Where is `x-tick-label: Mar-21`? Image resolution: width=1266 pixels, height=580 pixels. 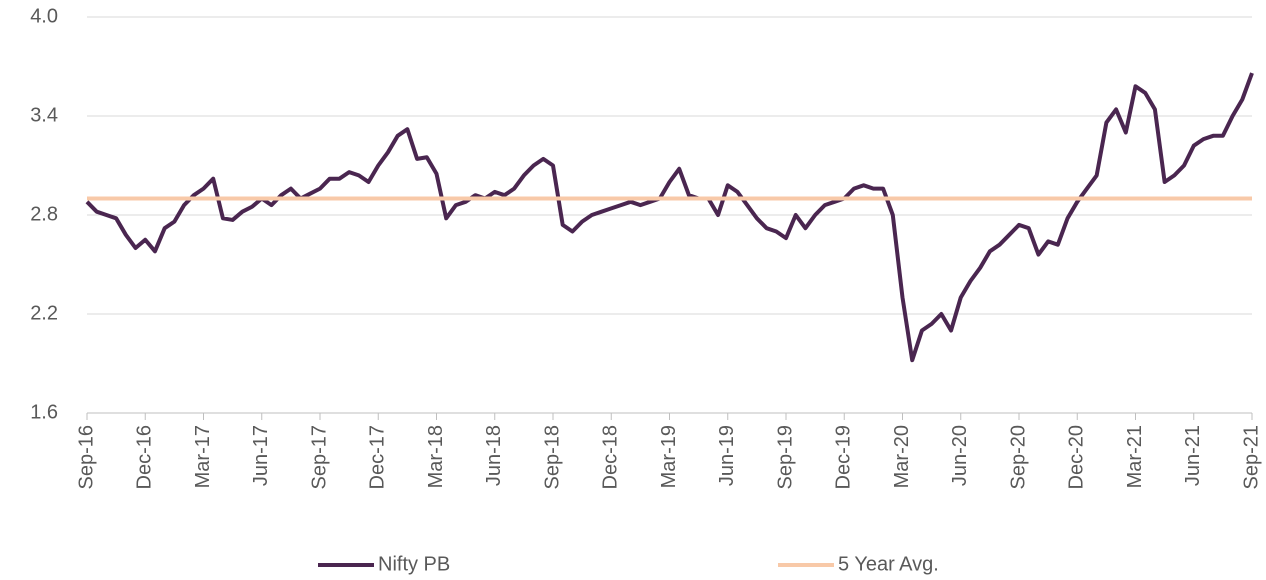 x-tick-label: Mar-21 is located at coordinates (1135, 456).